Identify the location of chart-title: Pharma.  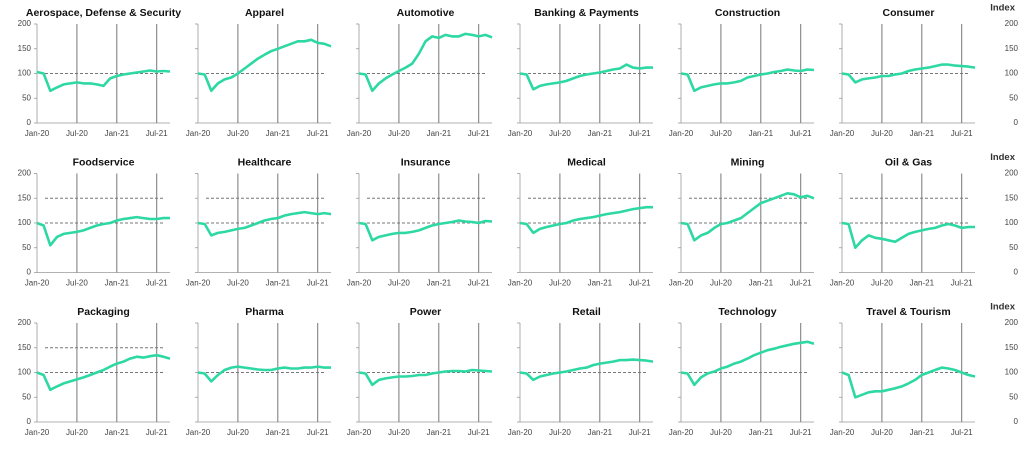
(264, 312).